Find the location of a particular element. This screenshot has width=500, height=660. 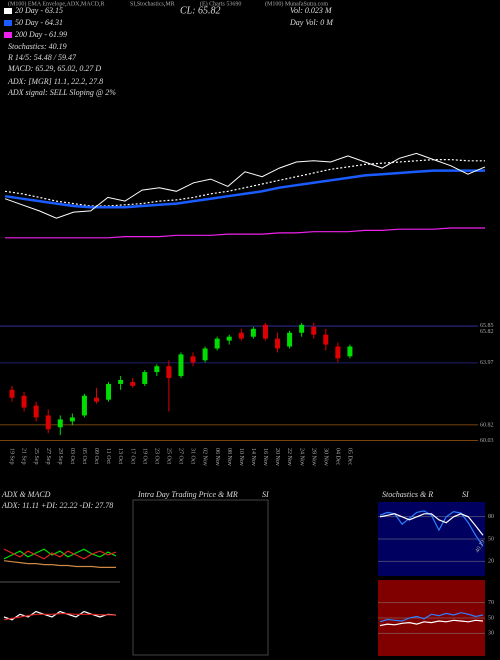

annotation: MACD: 65.29, 65.02, 0.27 D is located at coordinates (54, 68).